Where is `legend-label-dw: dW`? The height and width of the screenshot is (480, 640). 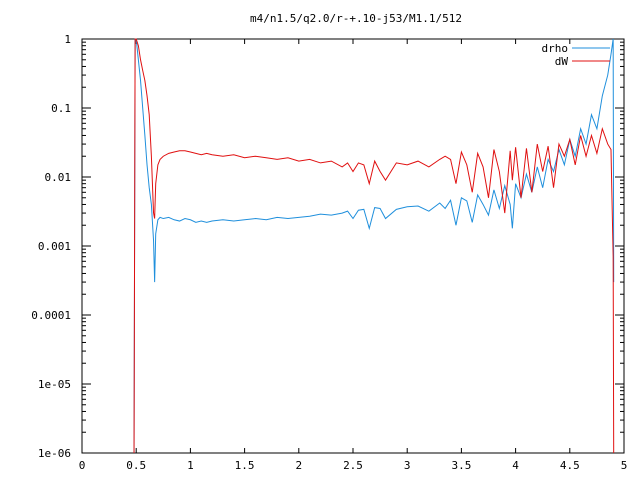
legend-label-dw: dW is located at coordinates (562, 61).